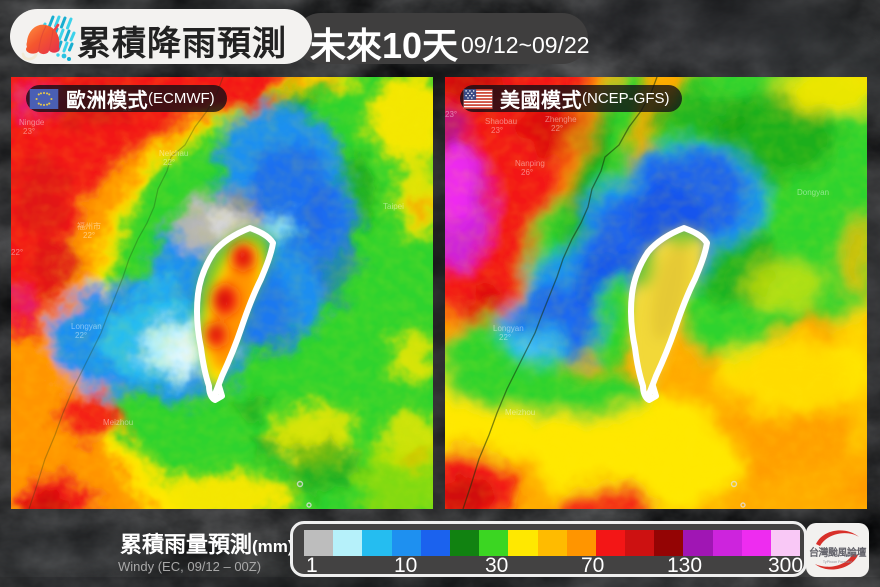 The width and height of the screenshot is (880, 587). Describe the element at coordinates (837, 562) in the screenshot. I see `svg-text: TyPhoon Forecast` at that location.